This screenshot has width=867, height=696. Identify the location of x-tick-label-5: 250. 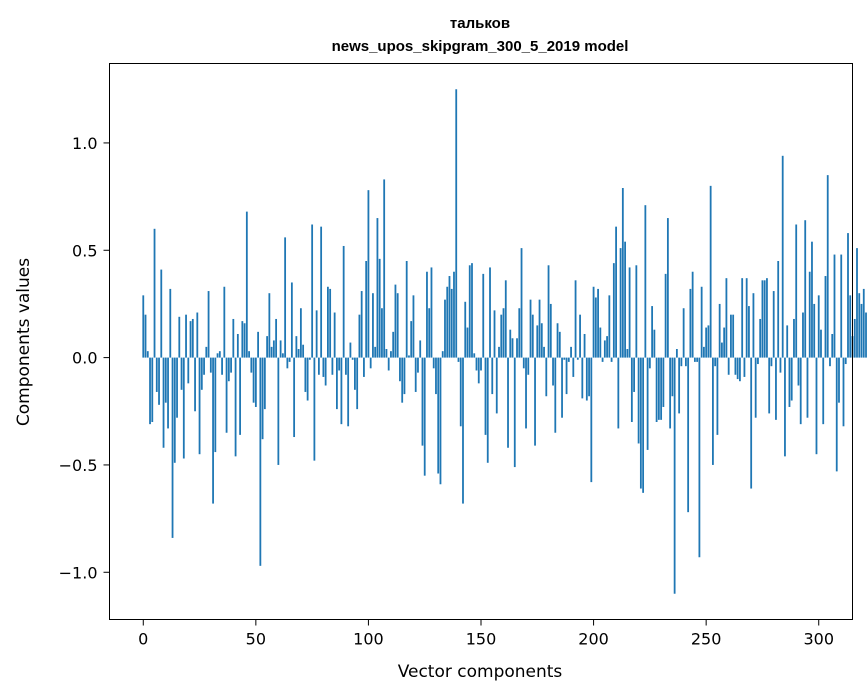
(706, 639).